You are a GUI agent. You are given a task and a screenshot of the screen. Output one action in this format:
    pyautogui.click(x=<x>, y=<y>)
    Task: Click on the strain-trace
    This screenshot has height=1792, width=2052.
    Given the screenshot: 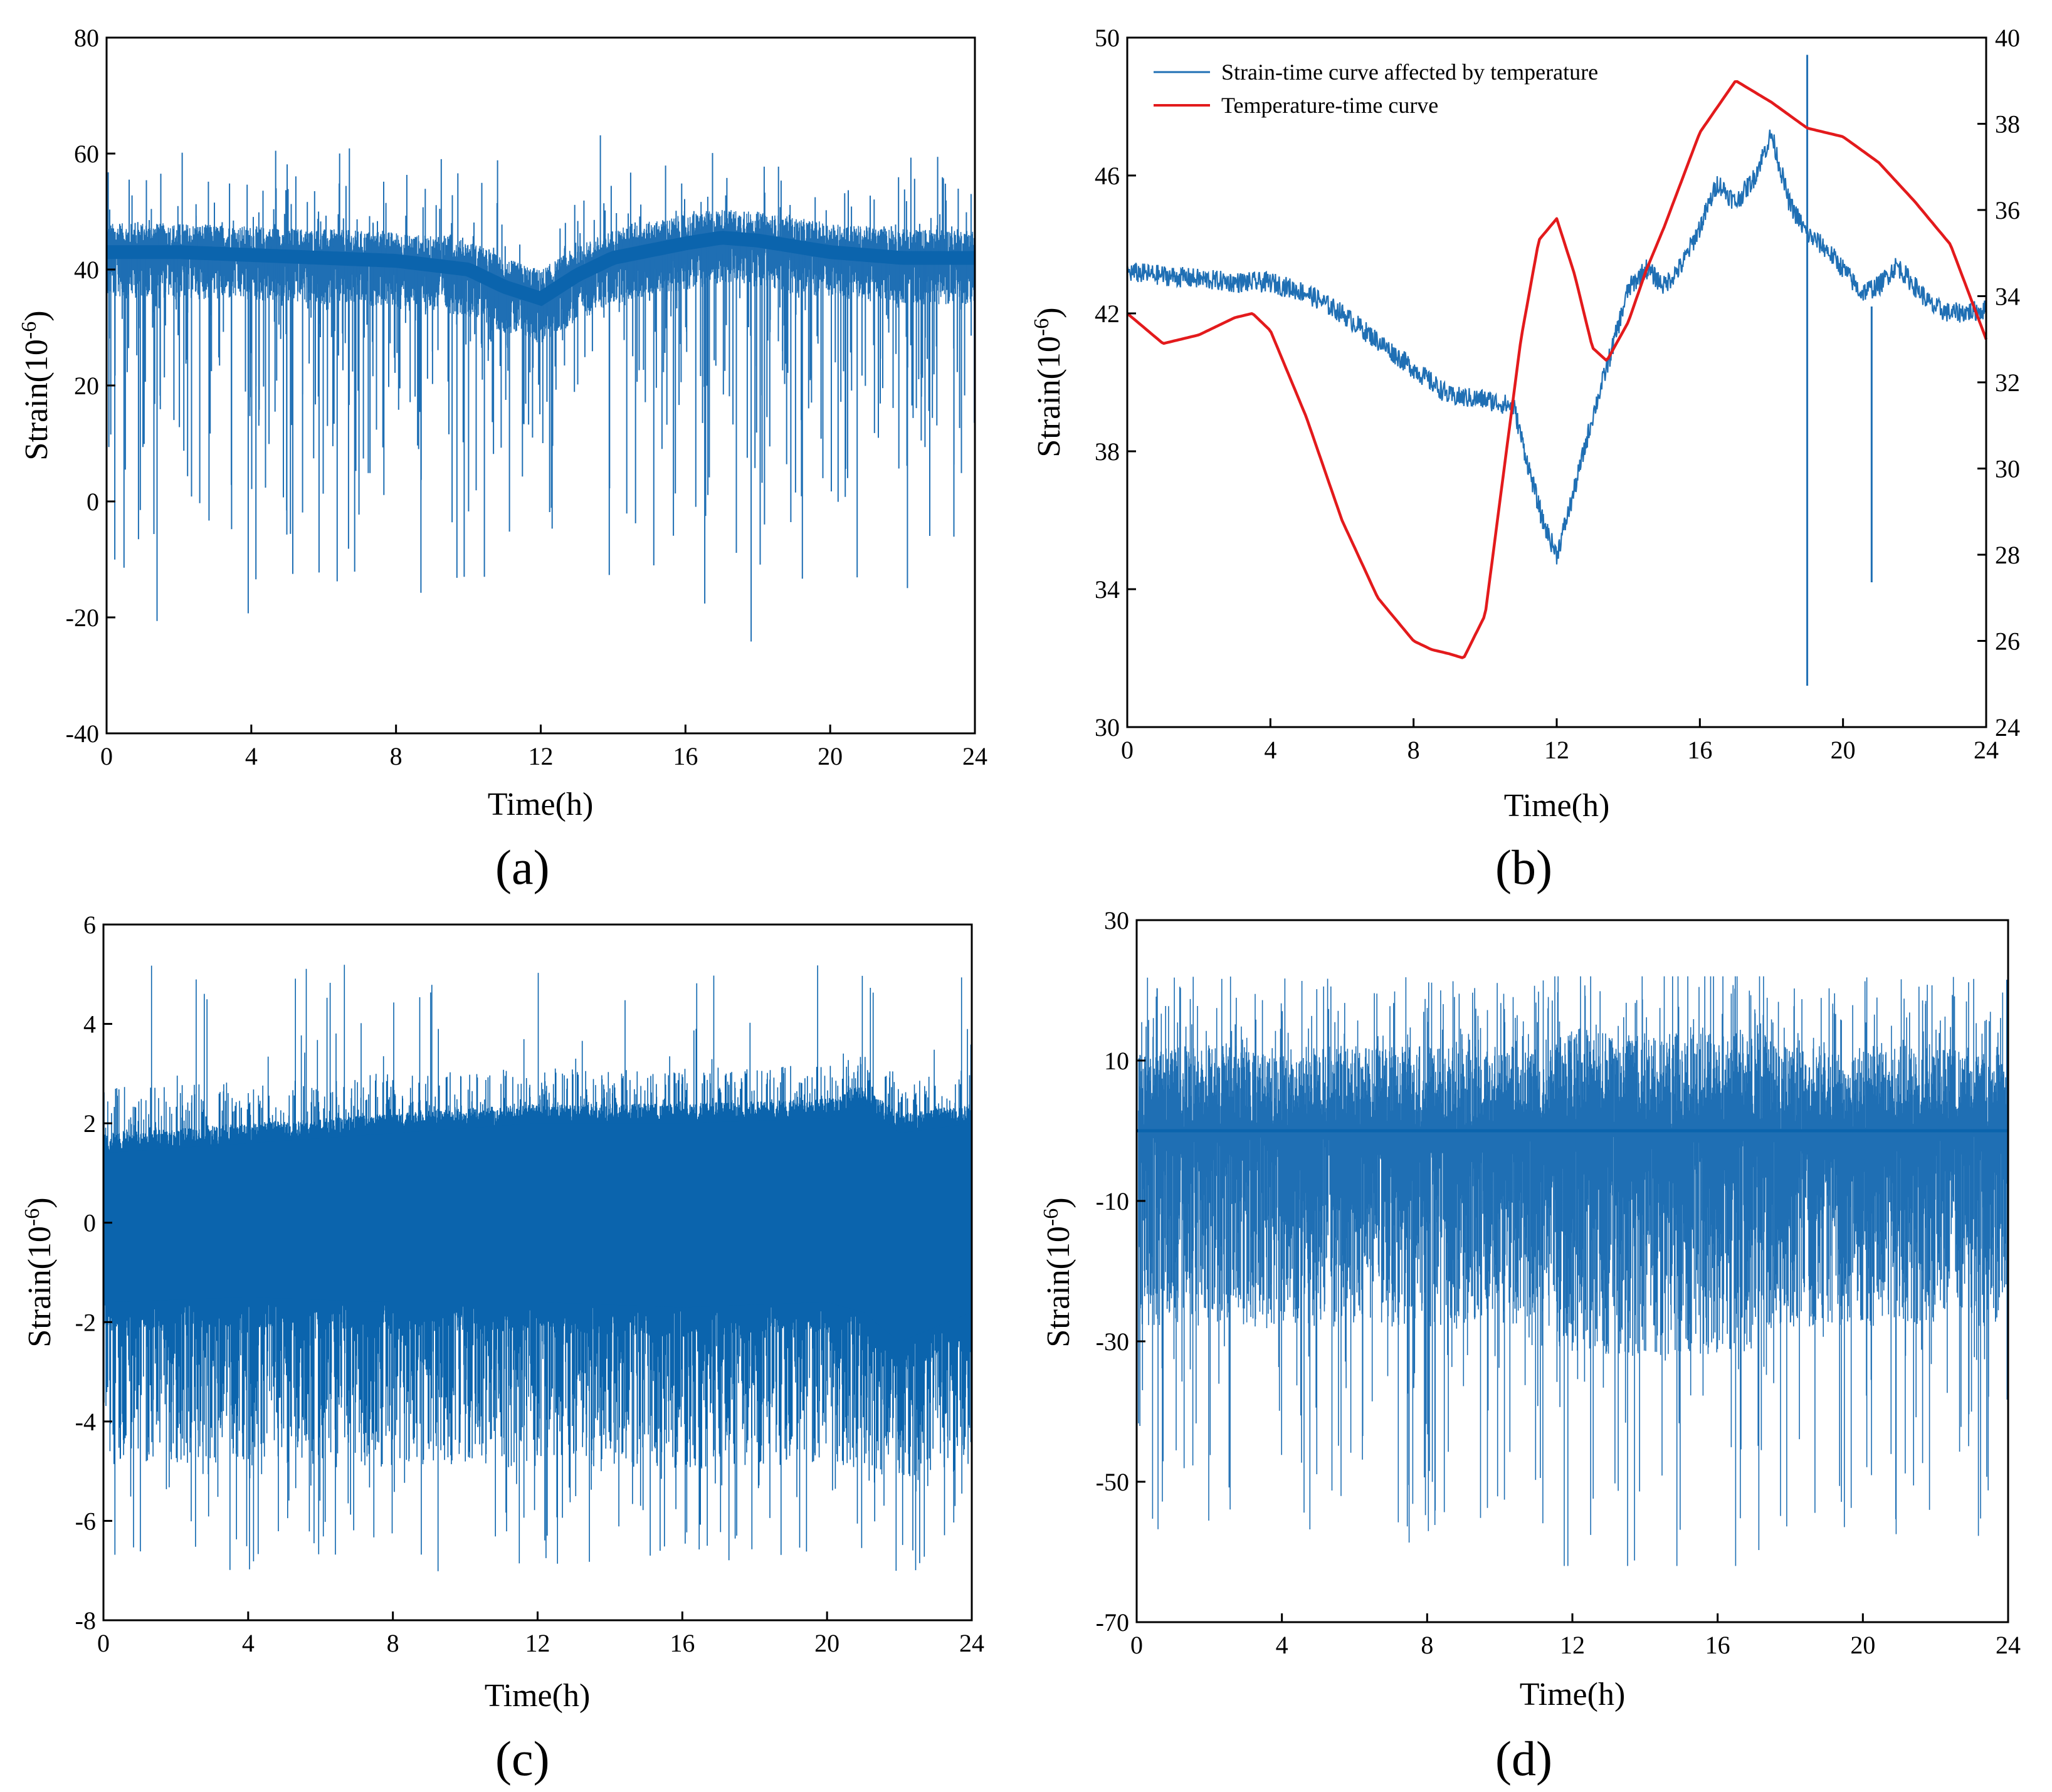 What is the action you would take?
    pyautogui.click(x=1574, y=1271)
    